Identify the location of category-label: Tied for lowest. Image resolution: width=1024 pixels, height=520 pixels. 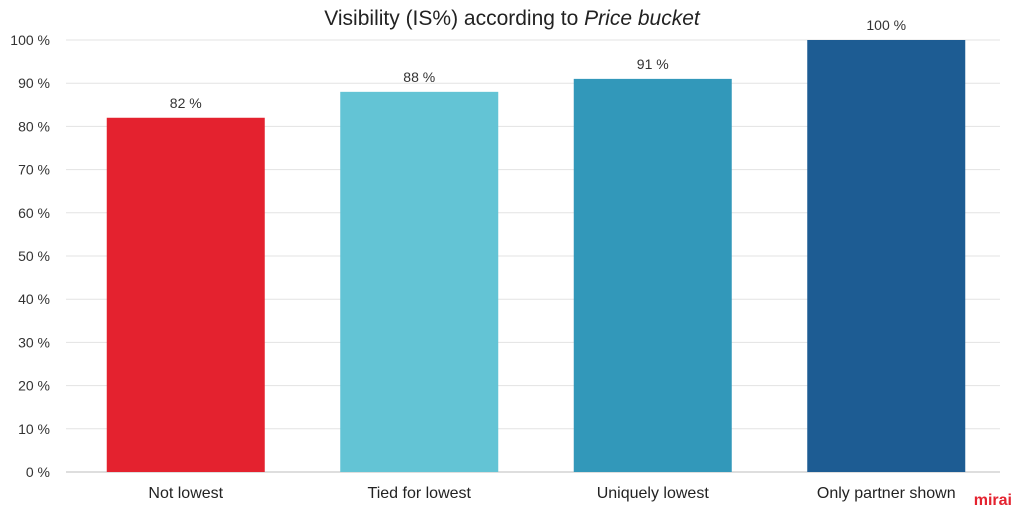
(420, 493).